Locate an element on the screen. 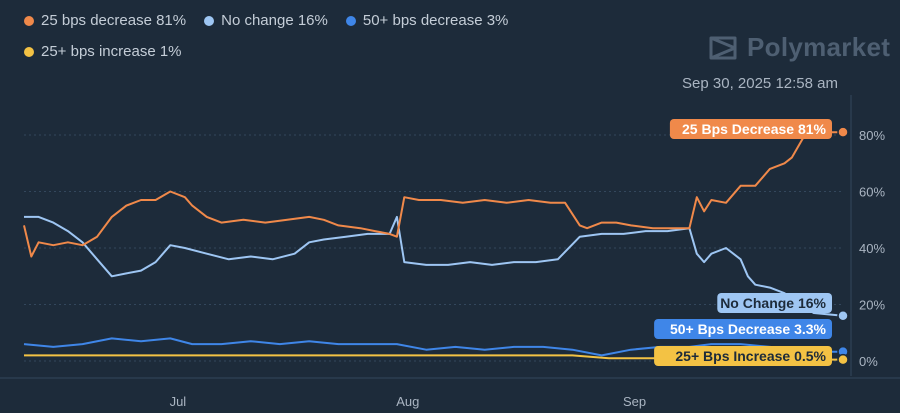 This screenshot has height=413, width=900. x-tick-label: Jul is located at coordinates (178, 401).